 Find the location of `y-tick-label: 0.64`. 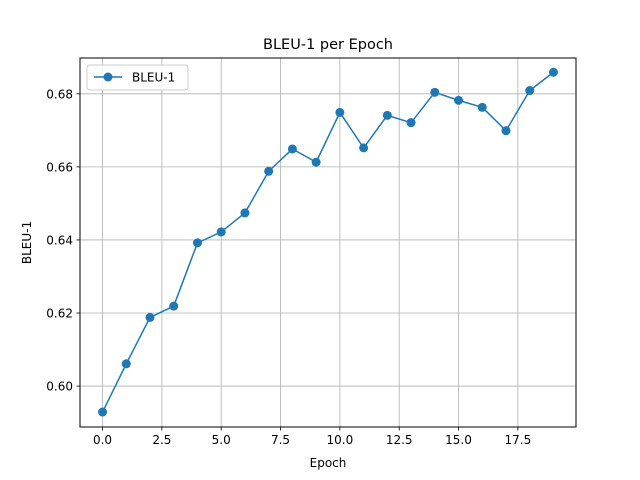

y-tick-label: 0.64 is located at coordinates (59, 240).